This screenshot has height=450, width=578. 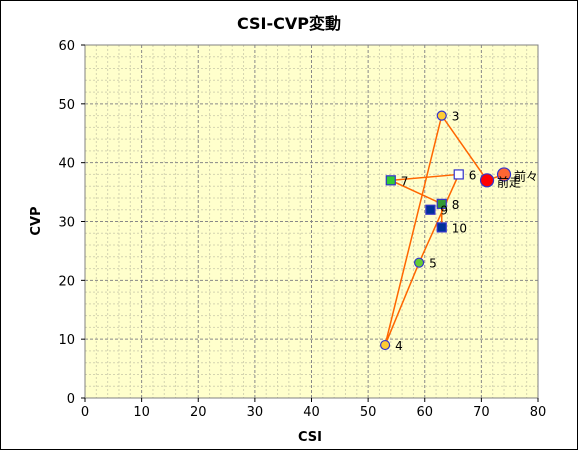 What do you see at coordinates (289, 23) in the screenshot?
I see `chart-title: CSI-CVP変動` at bounding box center [289, 23].